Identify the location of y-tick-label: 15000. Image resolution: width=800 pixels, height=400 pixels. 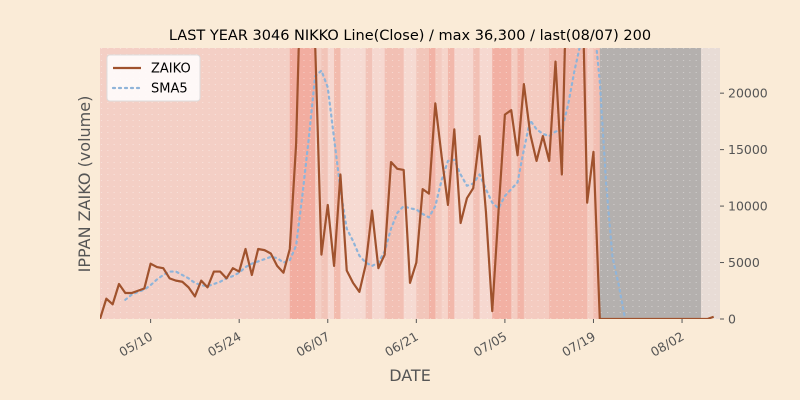
(748, 149).